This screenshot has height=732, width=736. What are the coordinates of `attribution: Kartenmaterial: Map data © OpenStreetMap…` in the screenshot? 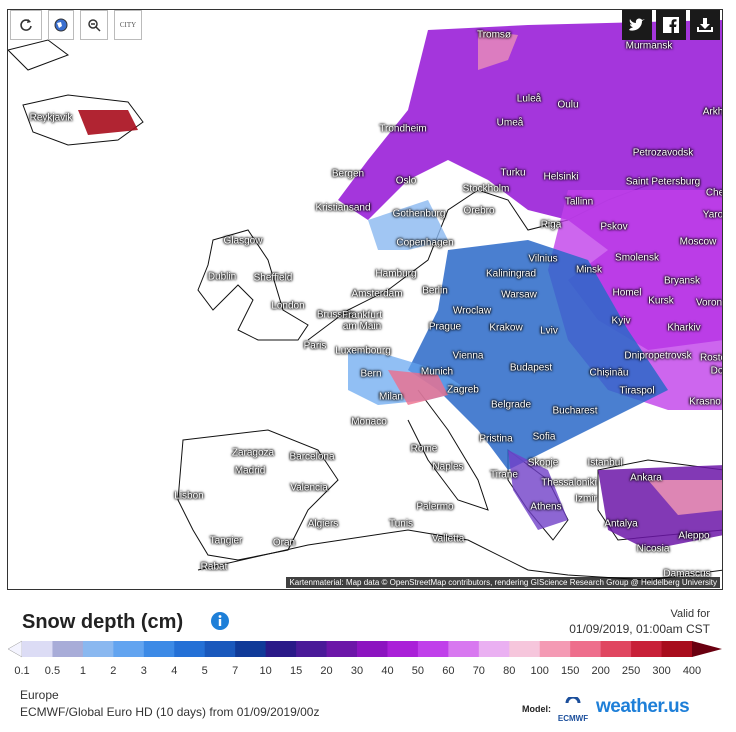 It's located at (503, 582).